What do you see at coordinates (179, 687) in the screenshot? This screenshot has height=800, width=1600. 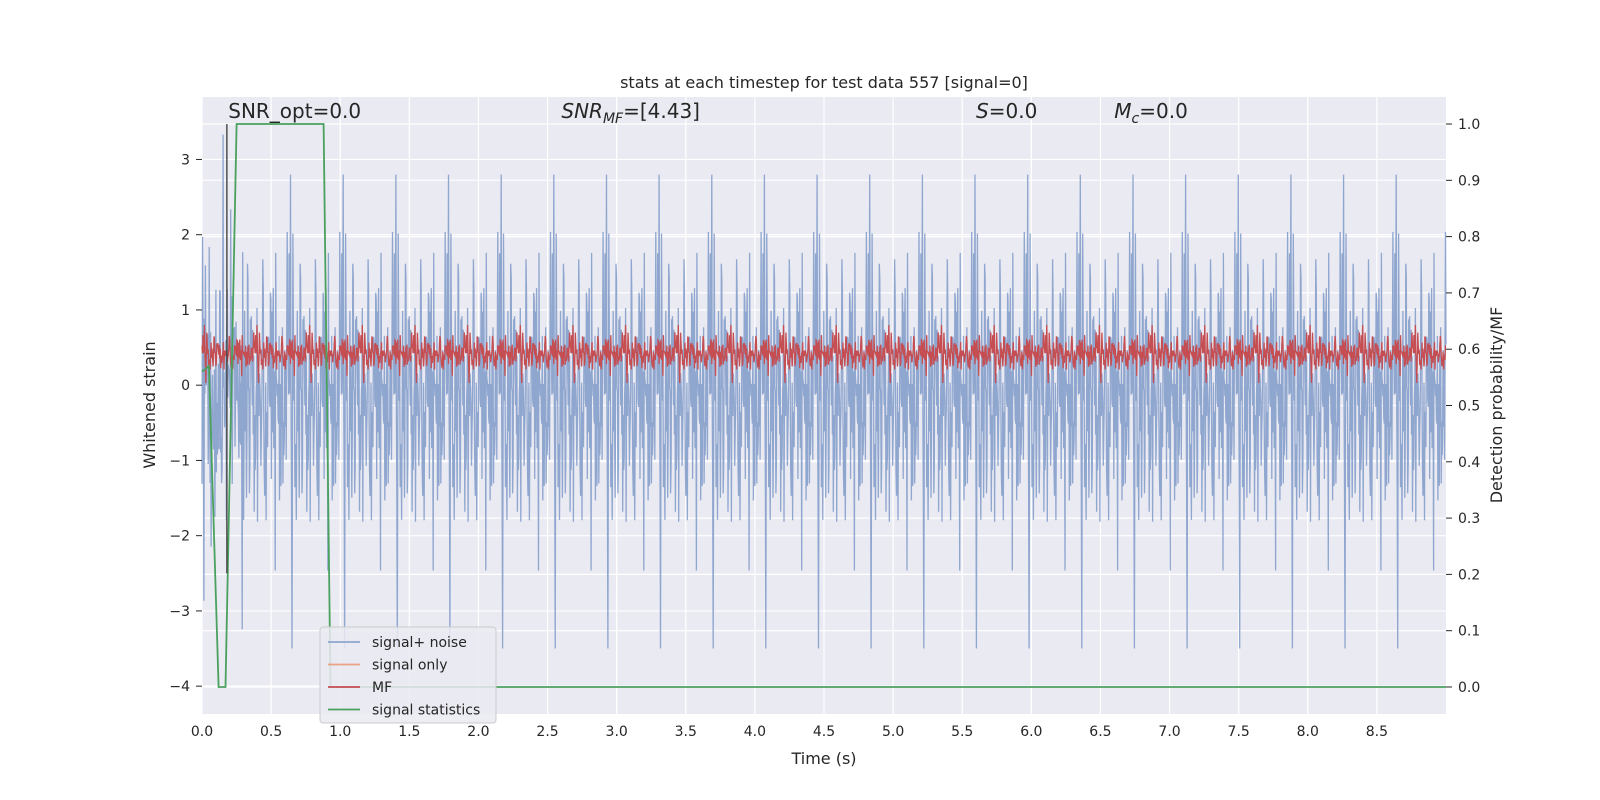 I see `y-tick-label: −4` at bounding box center [179, 687].